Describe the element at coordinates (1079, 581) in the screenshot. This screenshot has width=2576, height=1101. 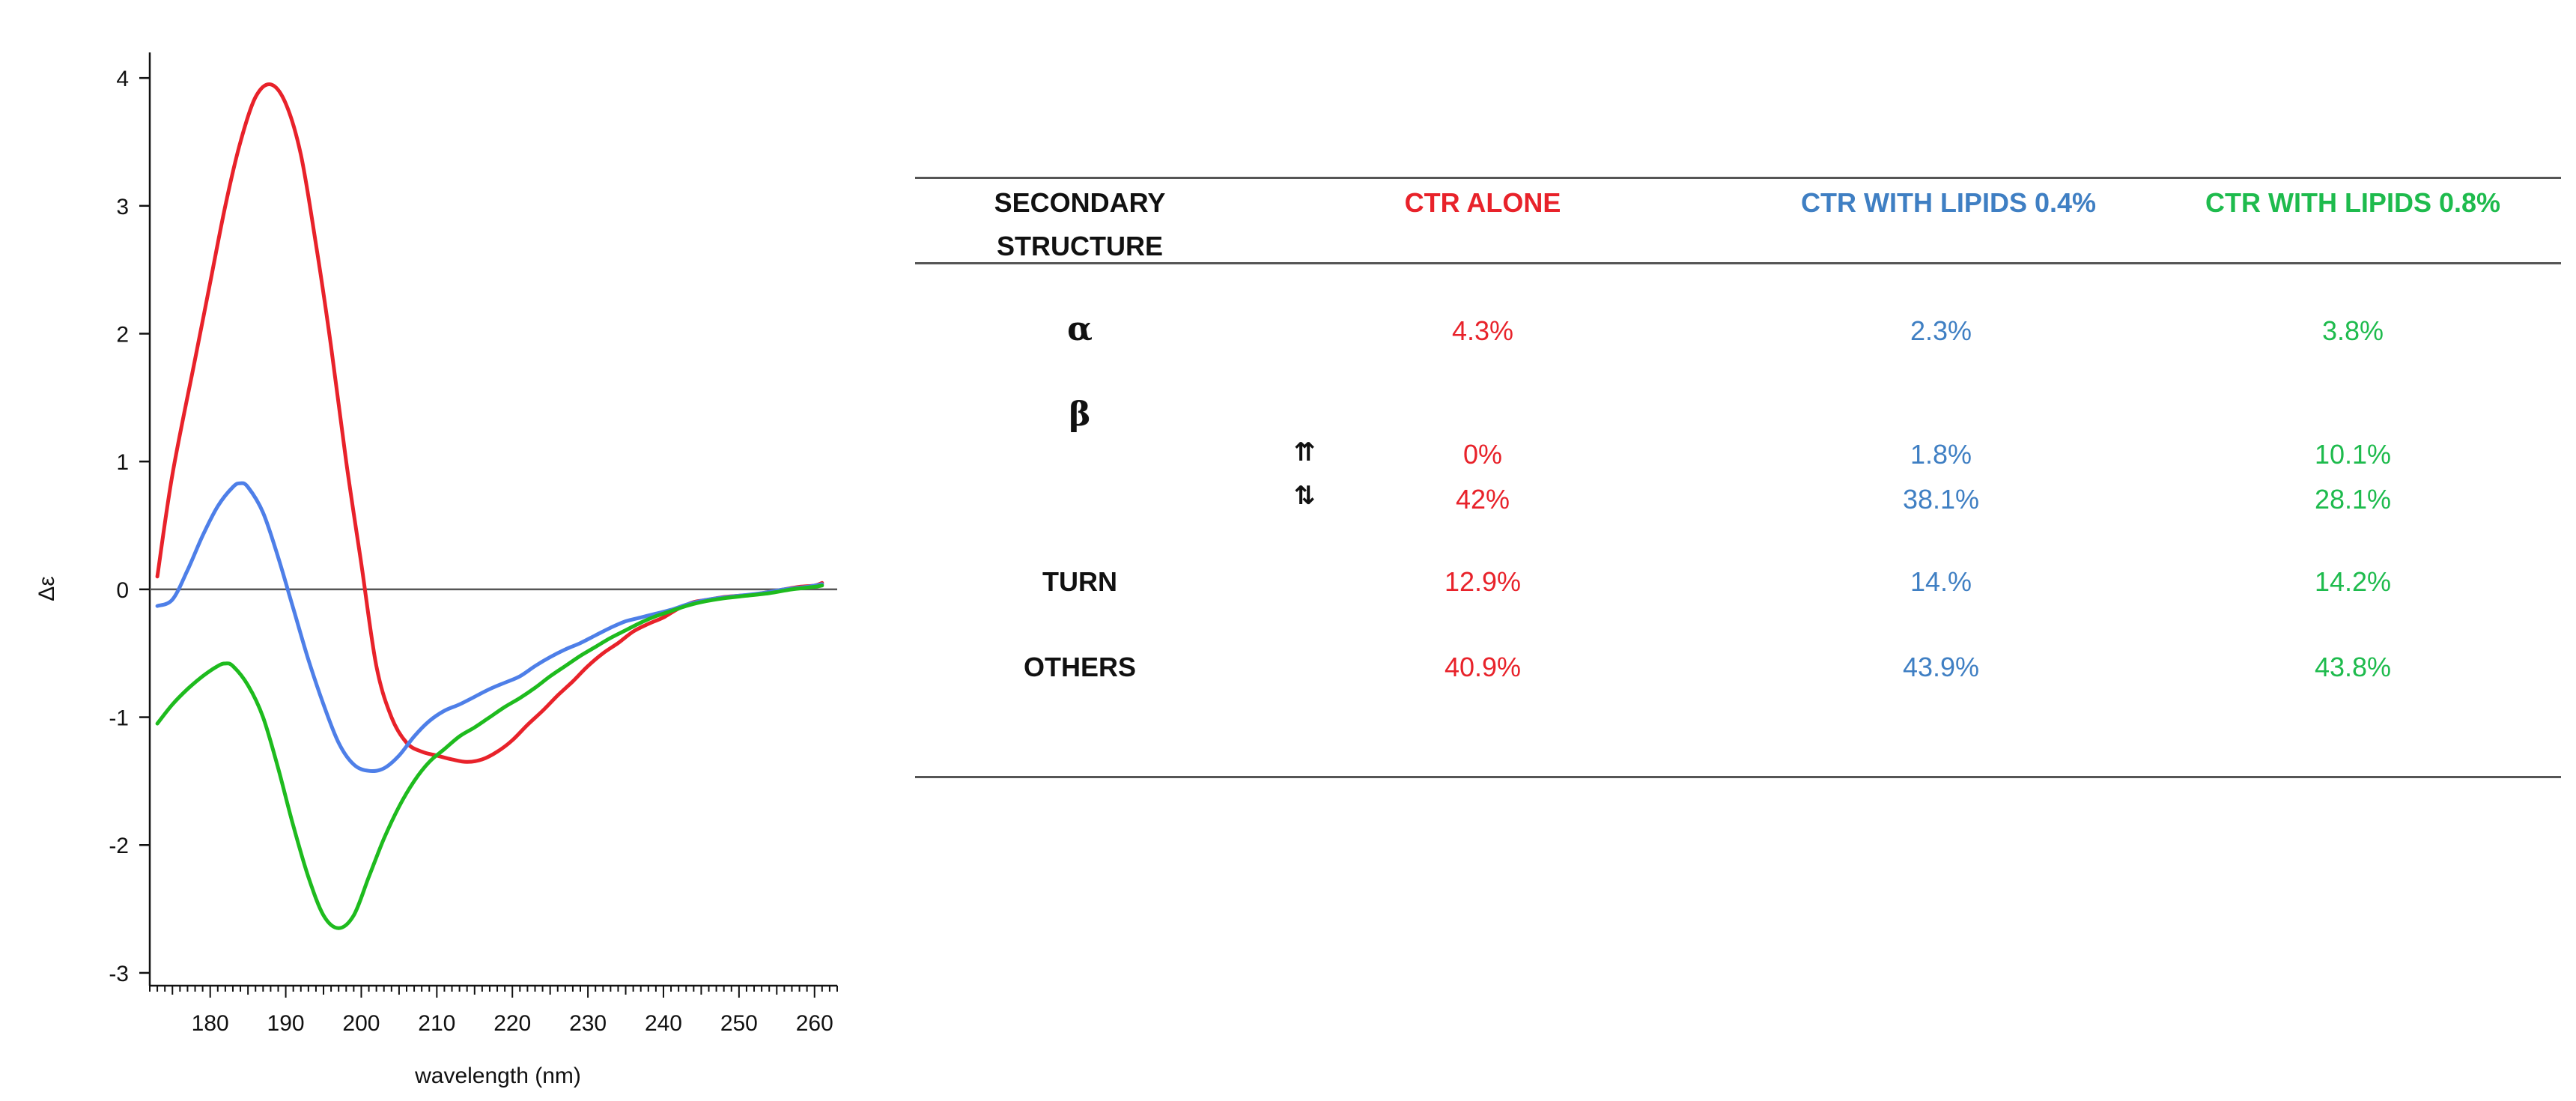
I see `row-label-turn: TURN` at that location.